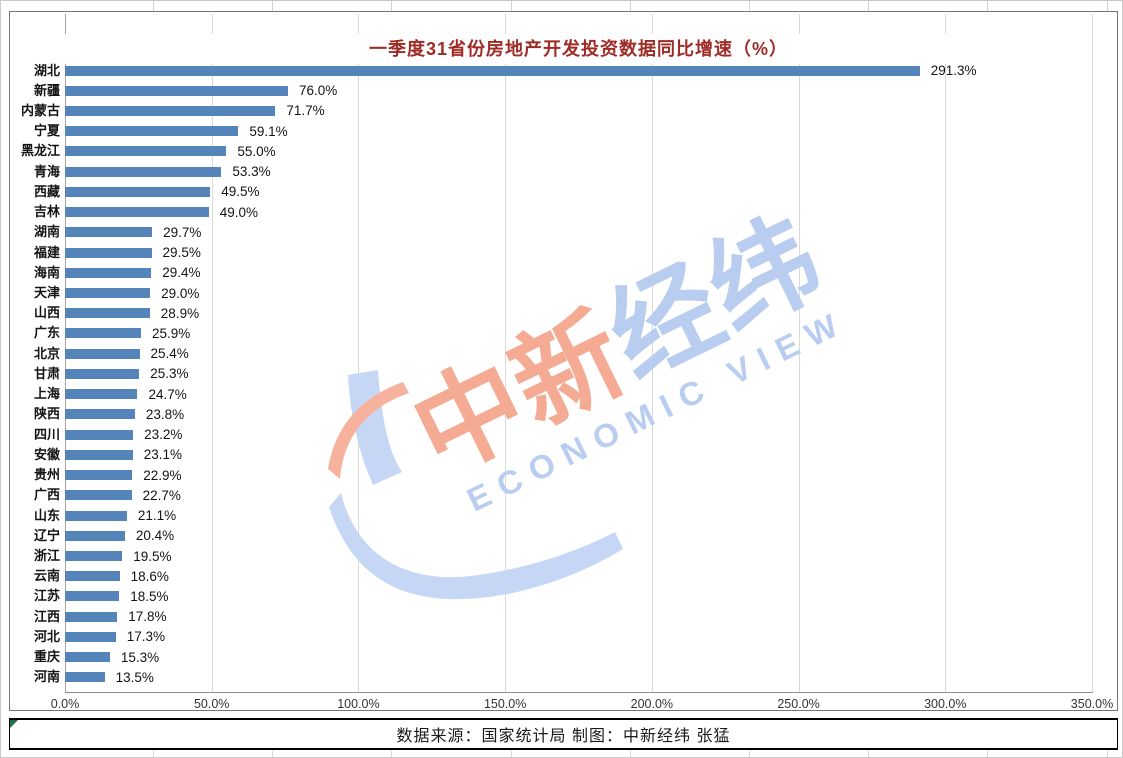 The image size is (1123, 758). Describe the element at coordinates (149, 576) in the screenshot. I see `value-label: 18.6%` at that location.